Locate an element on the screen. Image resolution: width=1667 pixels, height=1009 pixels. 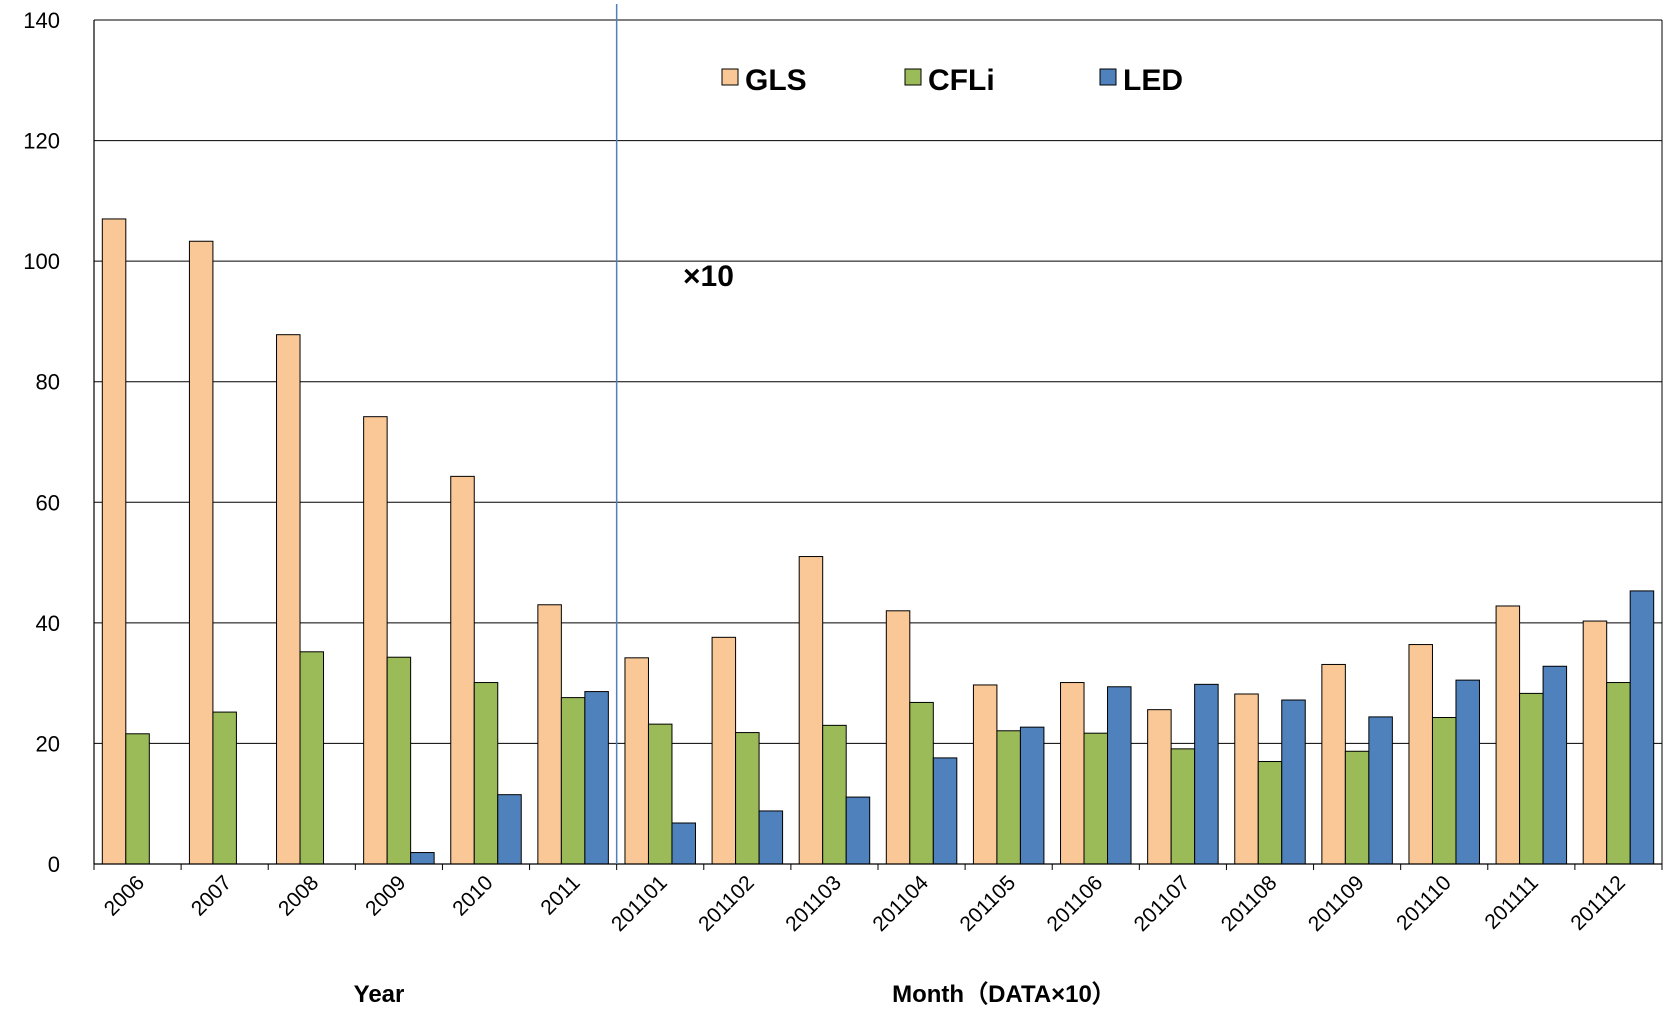
bar-gls-2008 is located at coordinates (288, 599).